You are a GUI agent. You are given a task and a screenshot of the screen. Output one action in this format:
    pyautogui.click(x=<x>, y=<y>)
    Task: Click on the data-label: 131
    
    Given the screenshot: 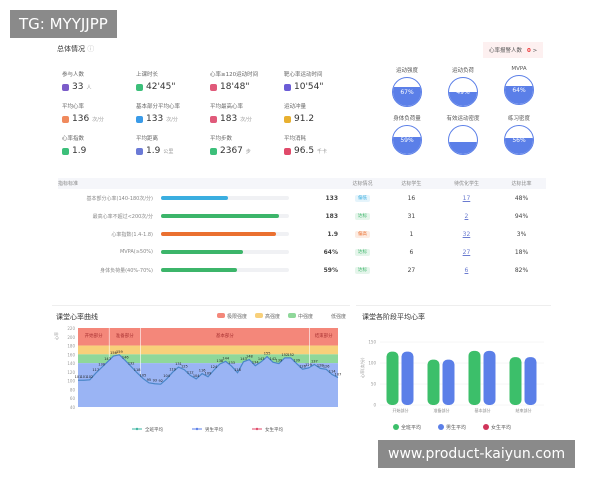 What is the action you would take?
    pyautogui.click(x=178, y=364)
    